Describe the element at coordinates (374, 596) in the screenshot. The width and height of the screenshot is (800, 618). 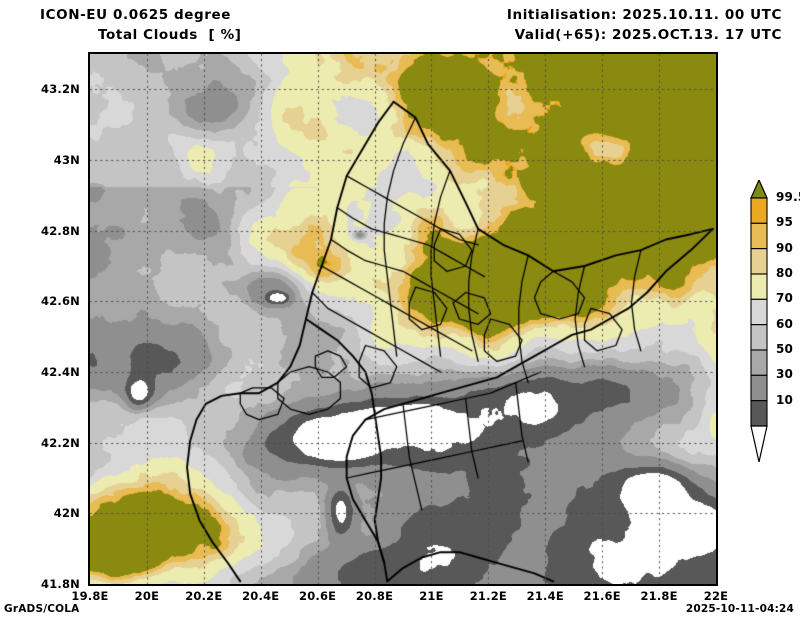
I see `lon-tick-label: 20.8E` at that location.